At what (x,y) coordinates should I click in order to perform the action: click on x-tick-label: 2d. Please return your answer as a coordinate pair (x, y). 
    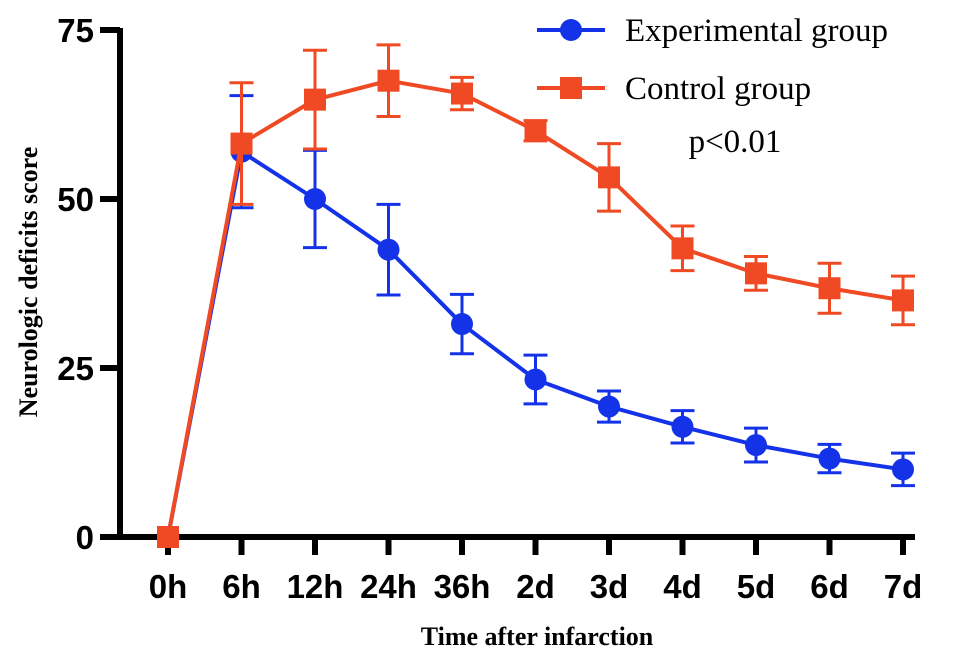
    Looking at the image, I should click on (535, 586).